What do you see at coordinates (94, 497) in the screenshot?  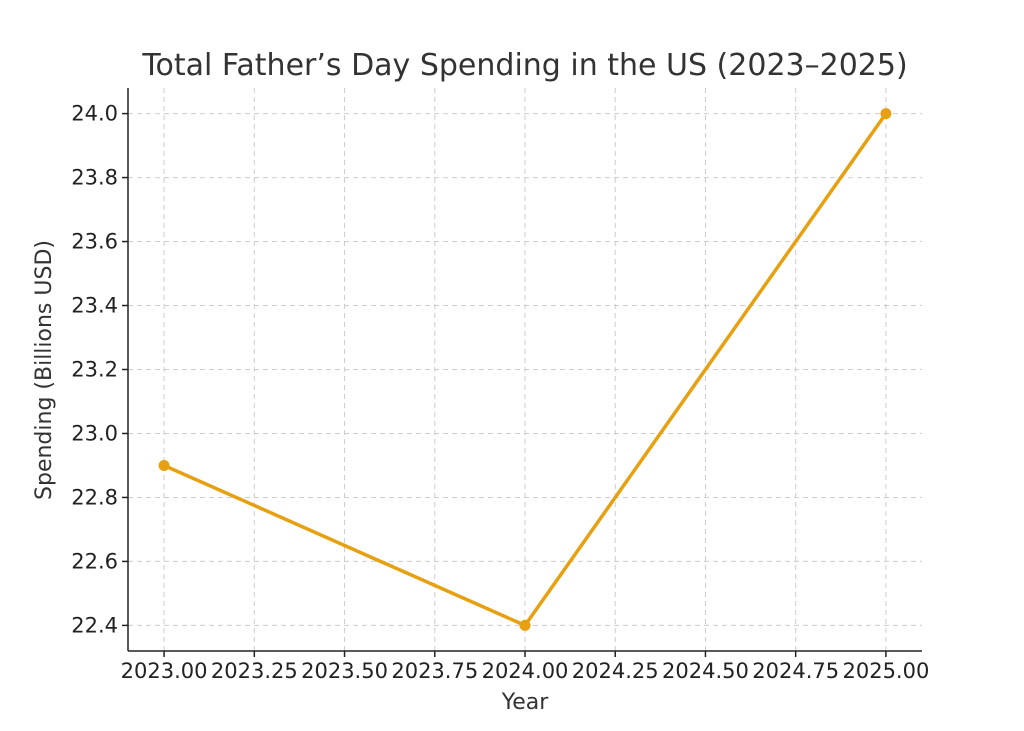 I see `y-tick-label: 22.8` at bounding box center [94, 497].